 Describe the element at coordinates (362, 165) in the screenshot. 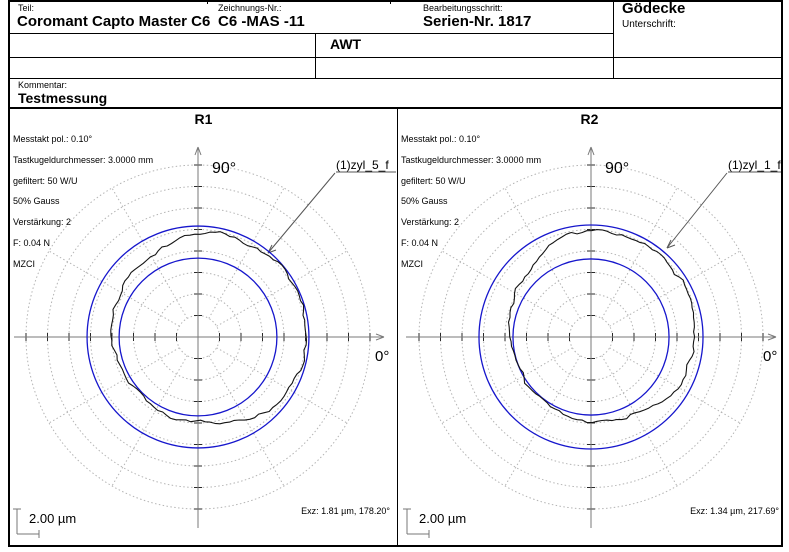

I see `curve-label: (1)zyl_5_f` at that location.